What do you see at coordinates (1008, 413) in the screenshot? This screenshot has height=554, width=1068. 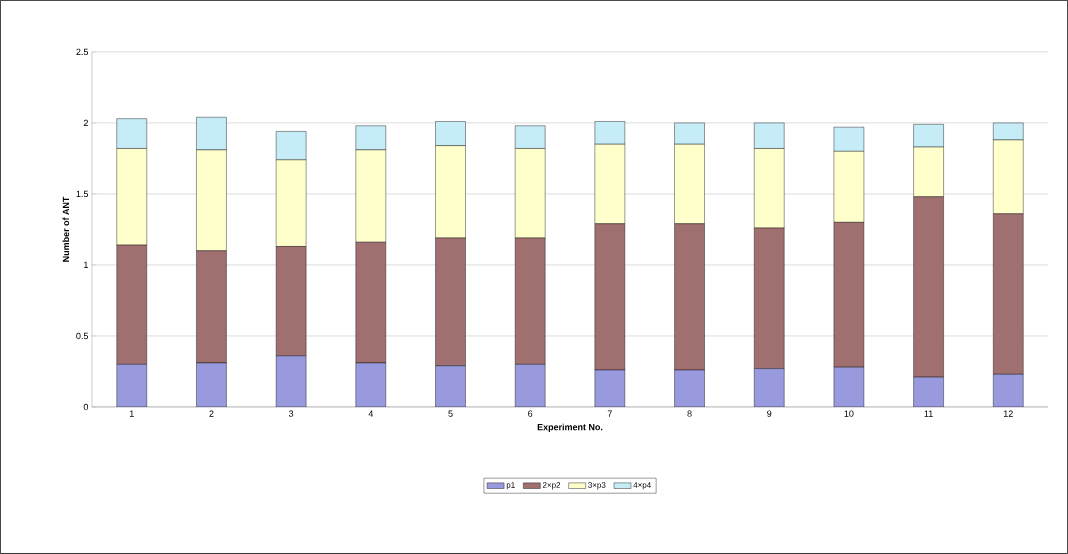 I see `x-tick-label: 12` at bounding box center [1008, 413].